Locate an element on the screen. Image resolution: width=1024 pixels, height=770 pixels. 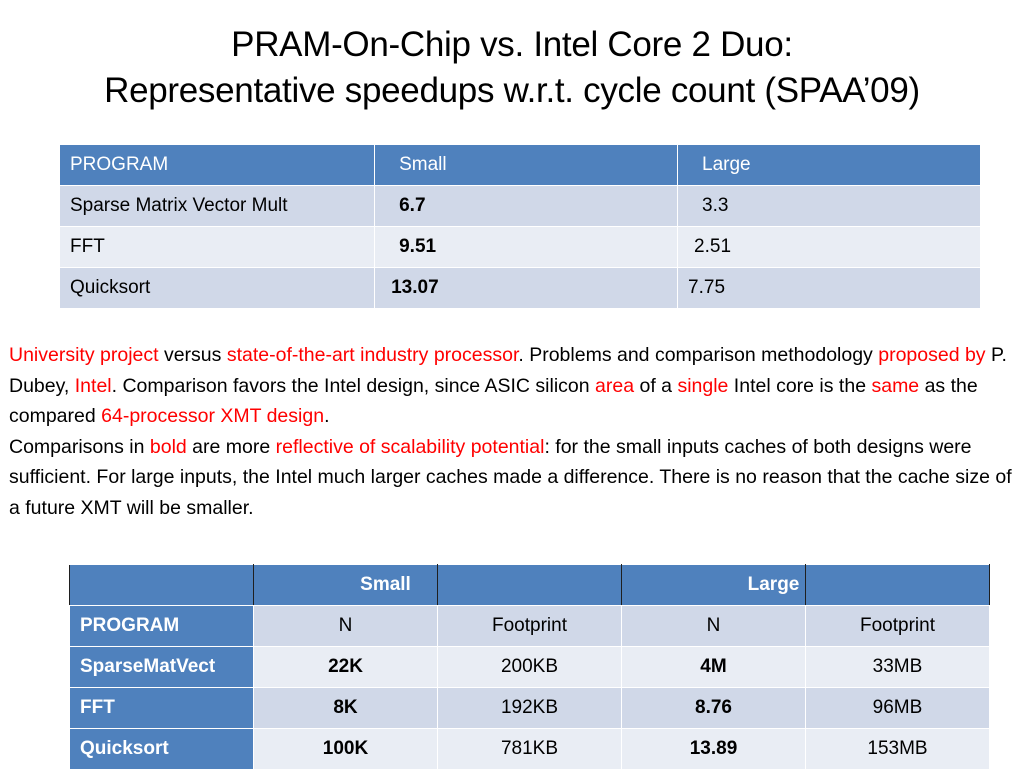
header-large-label: Large is located at coordinates (726, 164).